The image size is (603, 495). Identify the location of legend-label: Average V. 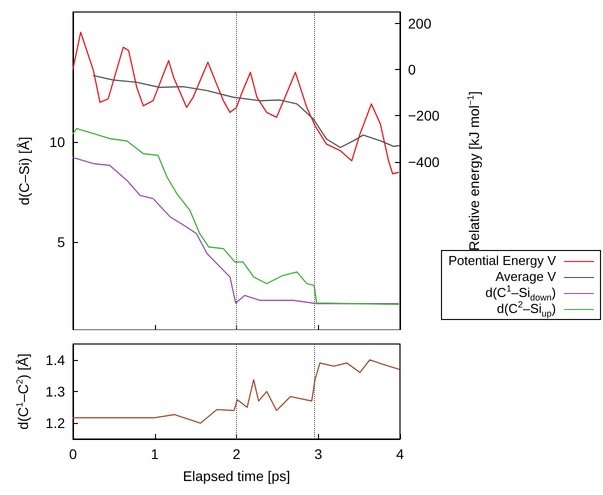
(526, 277).